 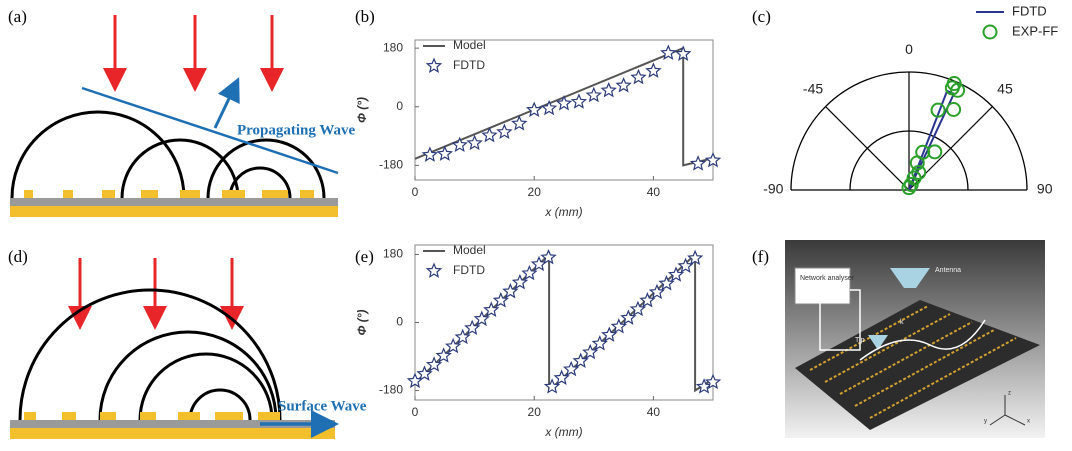 What do you see at coordinates (296, 130) in the screenshot?
I see `wave-label: Propagating Wave` at bounding box center [296, 130].